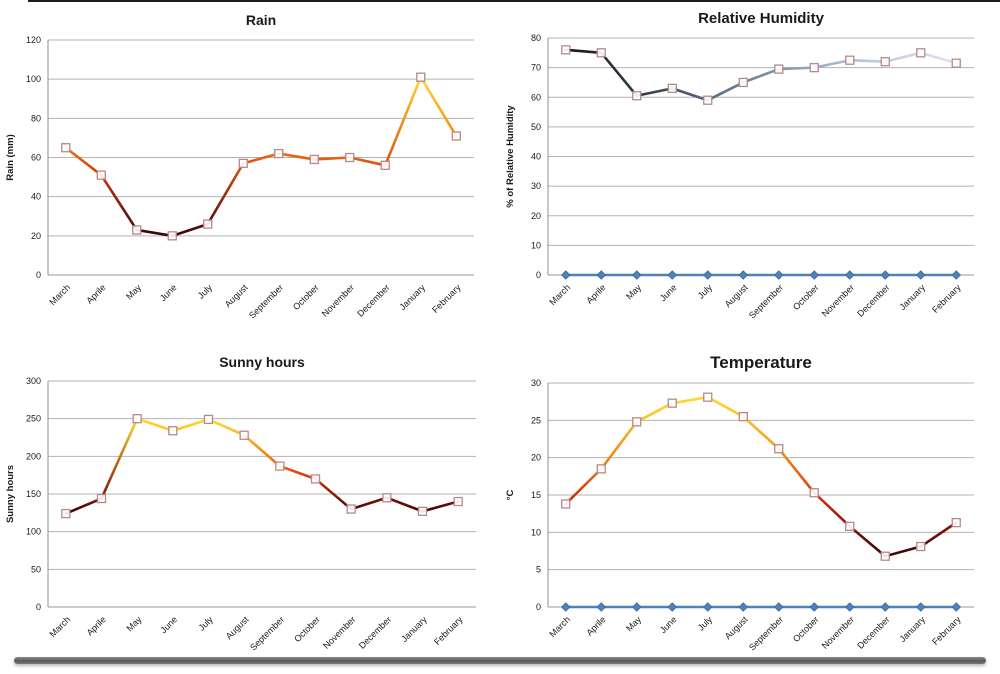 This screenshot has width=1000, height=674. I want to click on chart-title: Rain, so click(261, 20).